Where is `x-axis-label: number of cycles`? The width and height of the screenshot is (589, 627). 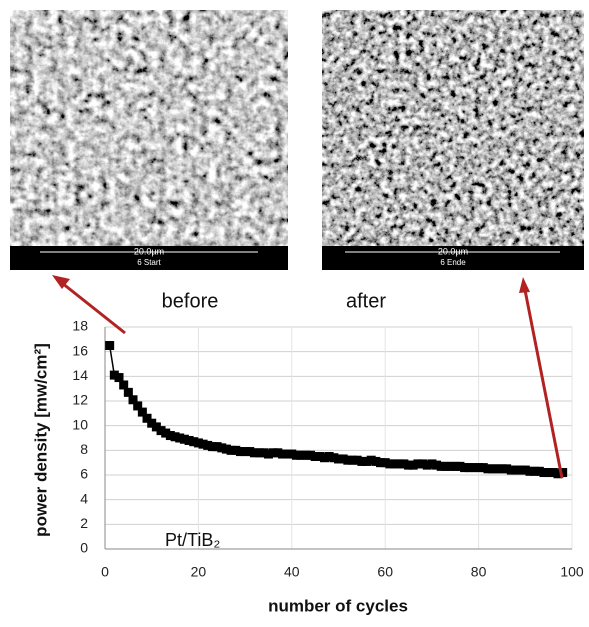
x-axis-label: number of cycles is located at coordinates (338, 605).